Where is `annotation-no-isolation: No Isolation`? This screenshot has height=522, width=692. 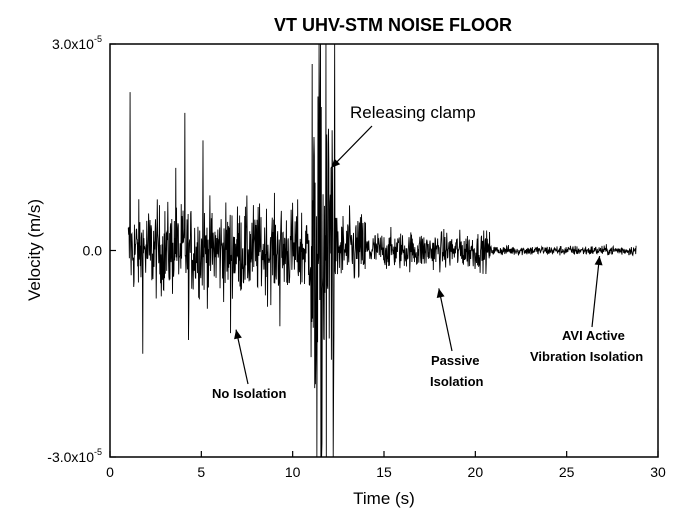
annotation-no-isolation: No Isolation is located at coordinates (249, 393).